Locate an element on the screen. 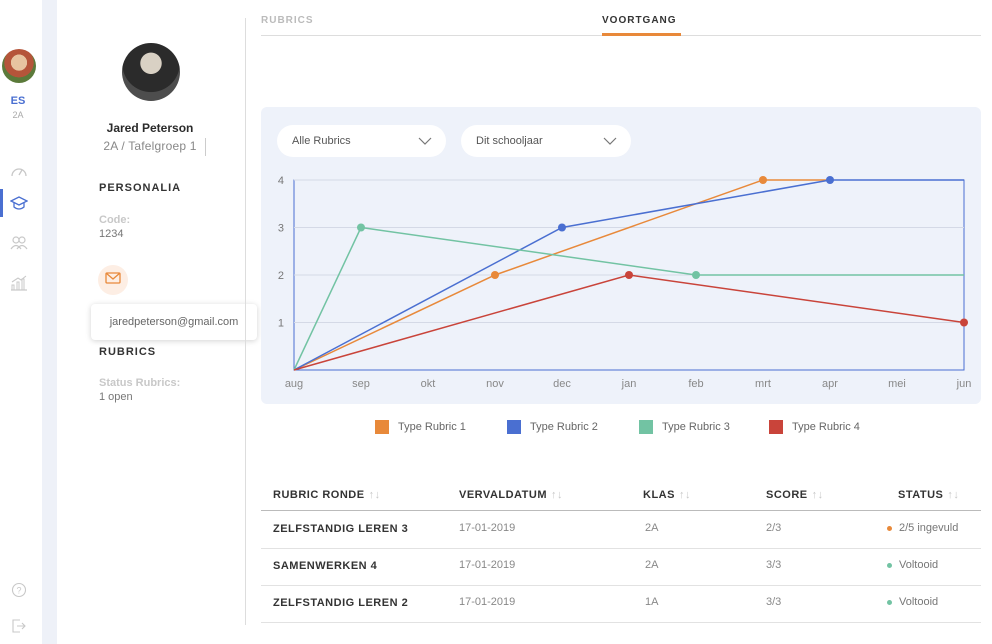  tab-voortgang: VOORTGANG is located at coordinates (639, 20).